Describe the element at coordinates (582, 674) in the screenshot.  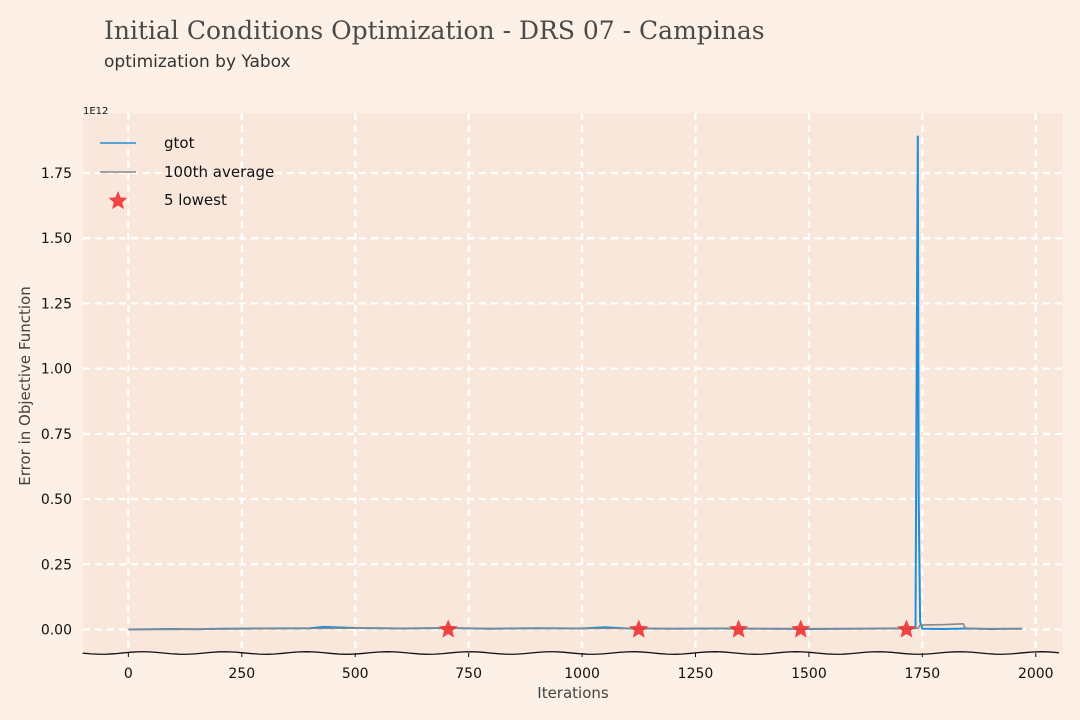
I see `x-tick-label-4: 1000` at that location.